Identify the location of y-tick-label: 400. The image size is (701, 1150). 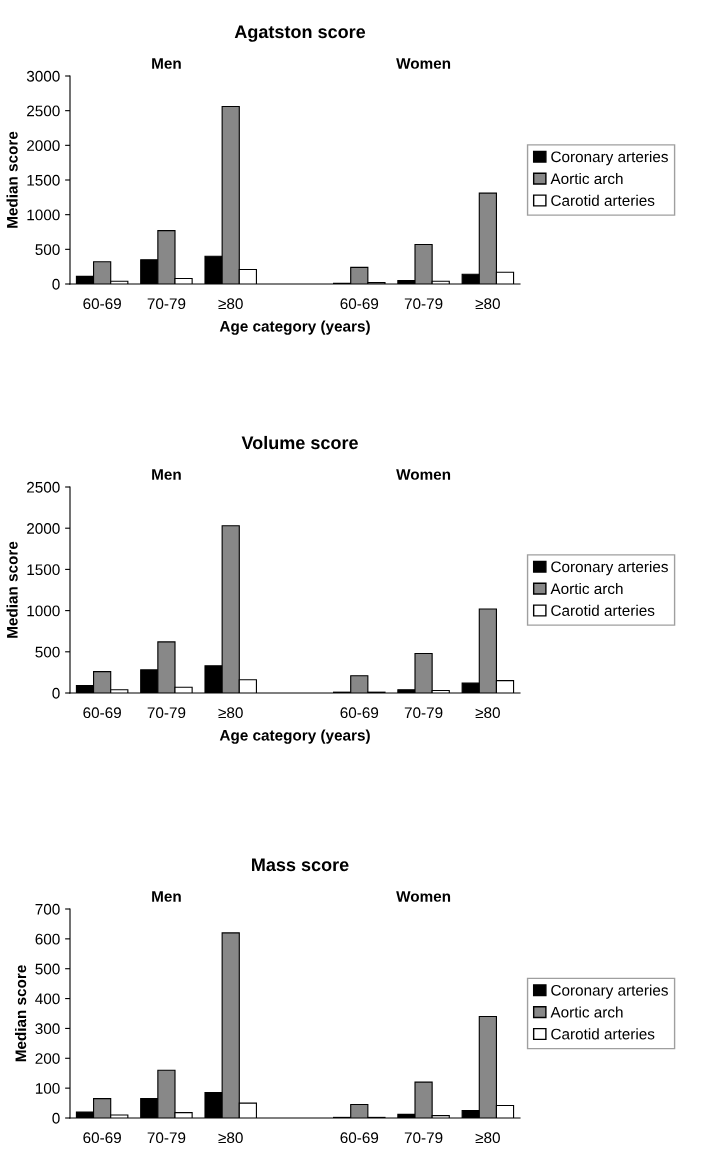
(47, 999).